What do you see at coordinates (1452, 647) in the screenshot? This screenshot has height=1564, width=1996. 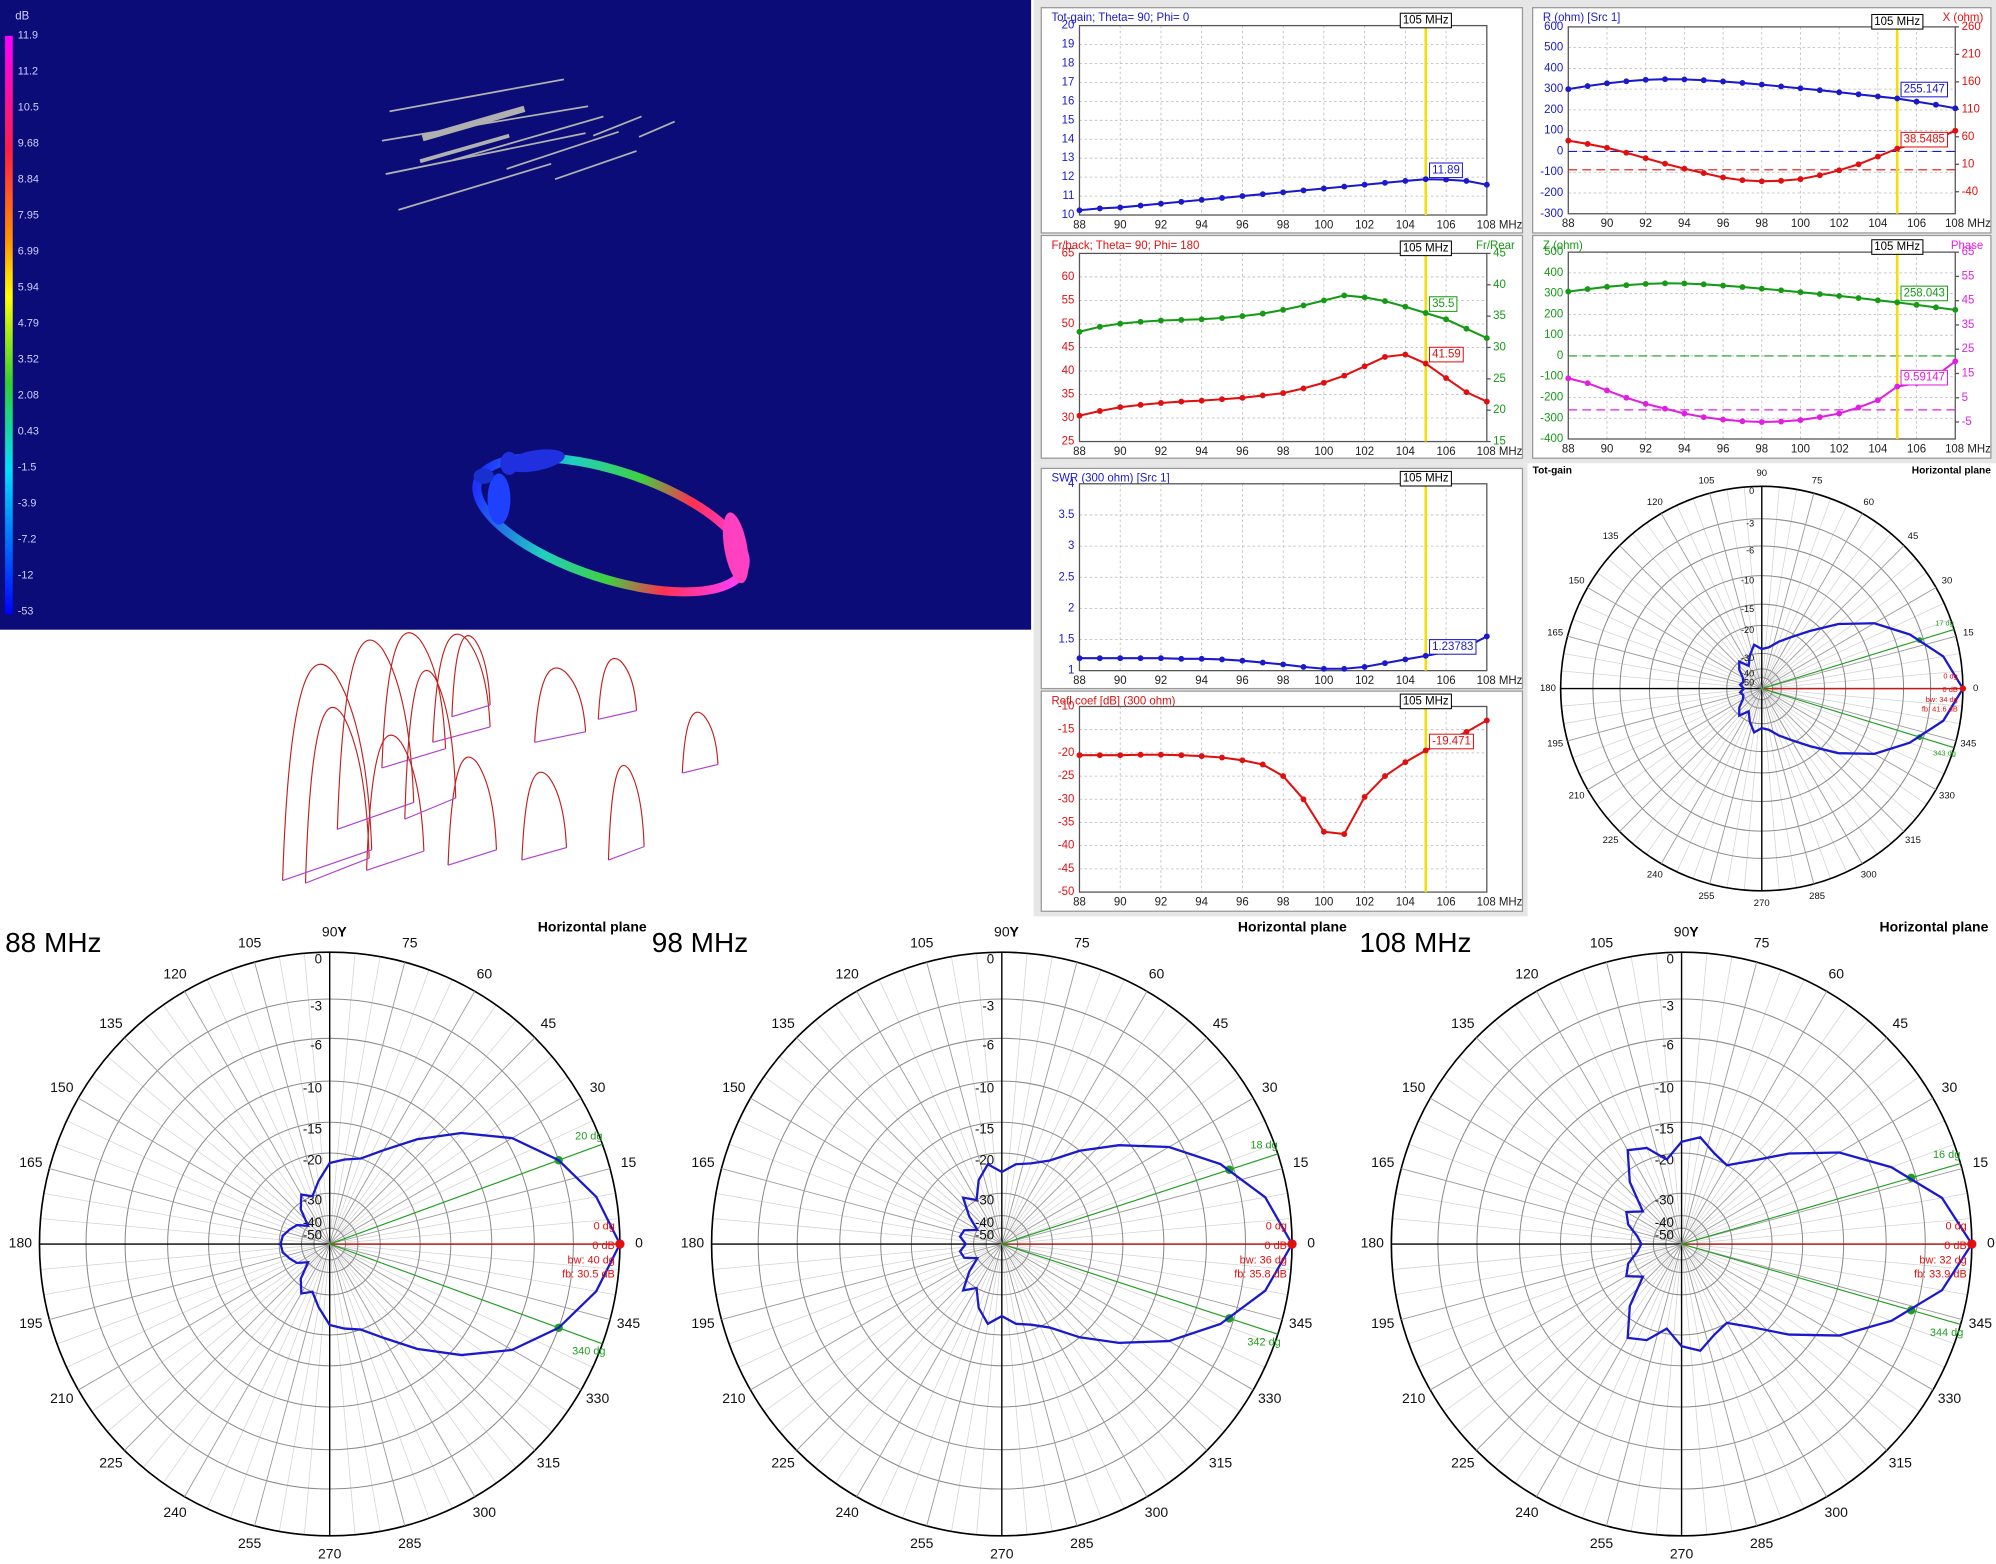 I see `readout-label: 1.23783` at bounding box center [1452, 647].